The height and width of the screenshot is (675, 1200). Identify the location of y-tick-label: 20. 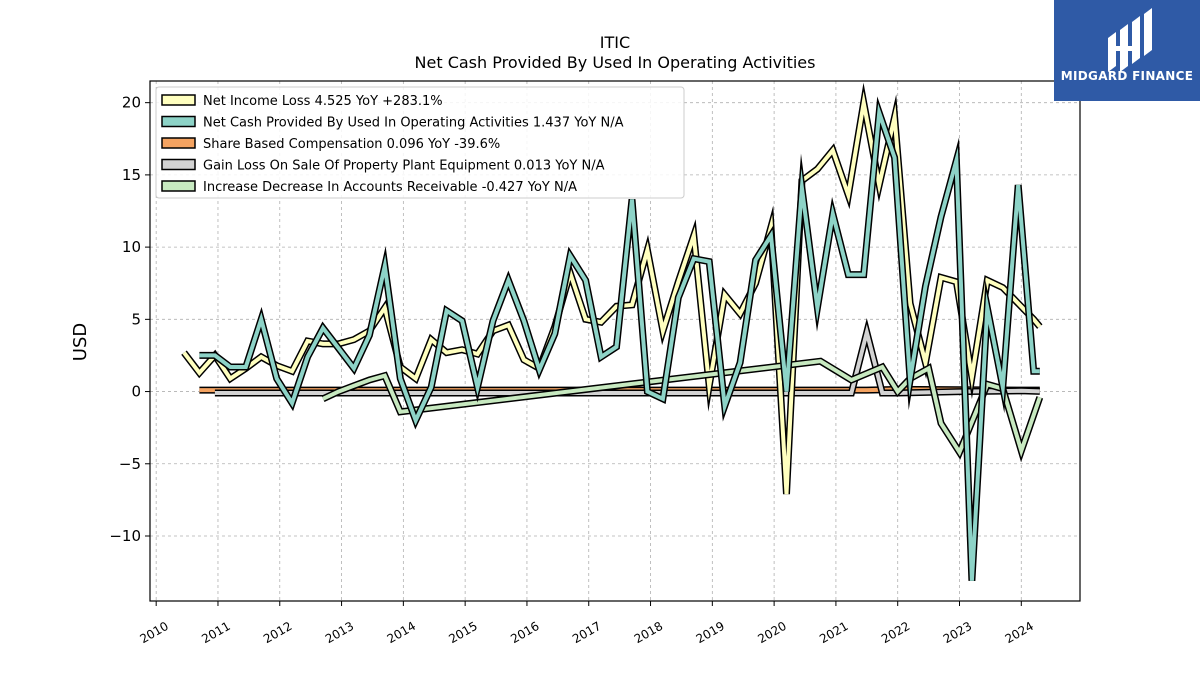
(131, 103).